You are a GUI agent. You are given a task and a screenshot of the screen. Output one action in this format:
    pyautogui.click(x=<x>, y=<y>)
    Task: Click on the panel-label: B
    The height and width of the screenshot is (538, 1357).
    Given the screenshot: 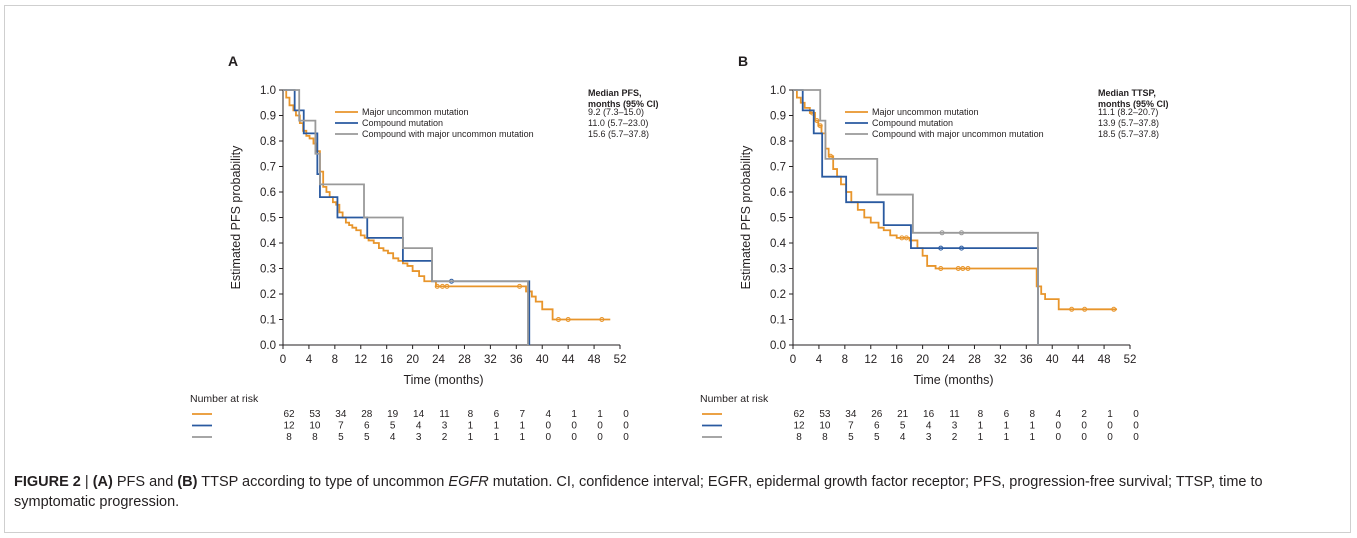 What is the action you would take?
    pyautogui.click(x=743, y=61)
    